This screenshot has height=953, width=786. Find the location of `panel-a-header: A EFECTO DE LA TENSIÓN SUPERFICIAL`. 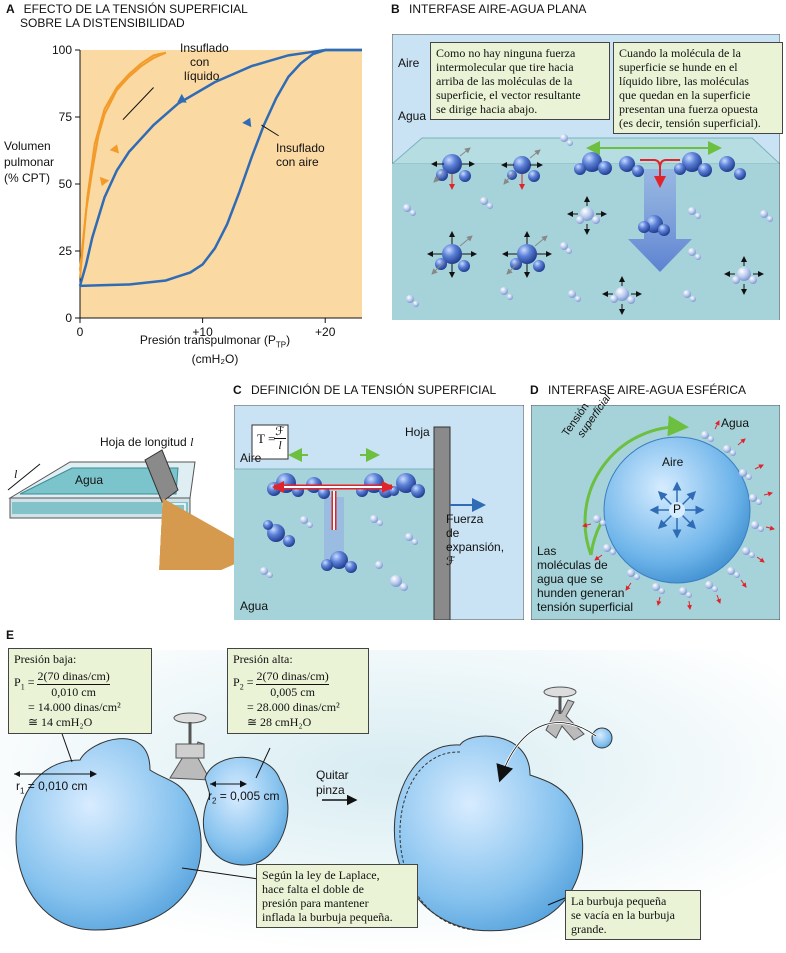

panel-a-header: A EFECTO DE LA TENSIÓN SUPERFICIAL is located at coordinates (127, 9).